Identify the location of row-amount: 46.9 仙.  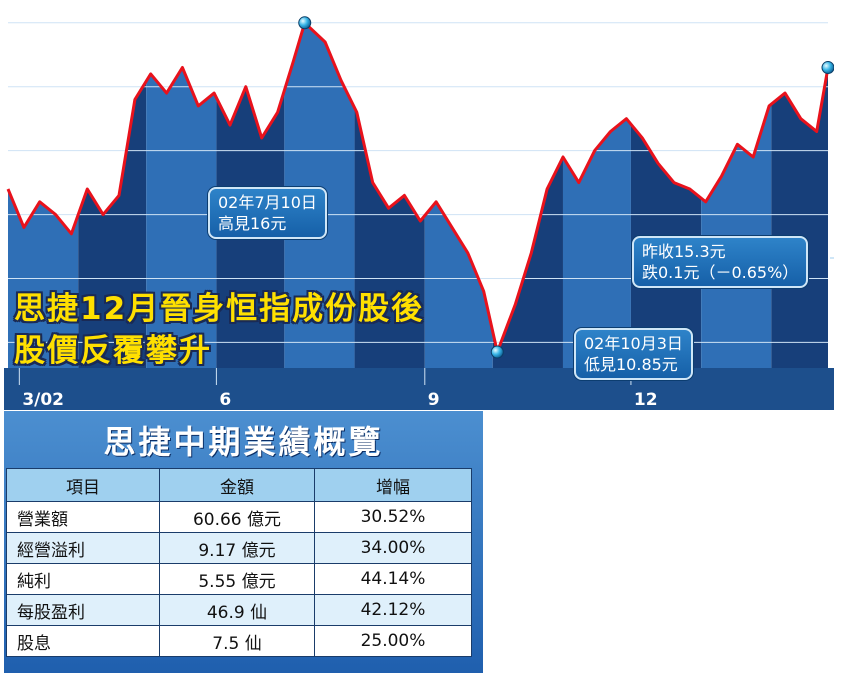
(237, 610).